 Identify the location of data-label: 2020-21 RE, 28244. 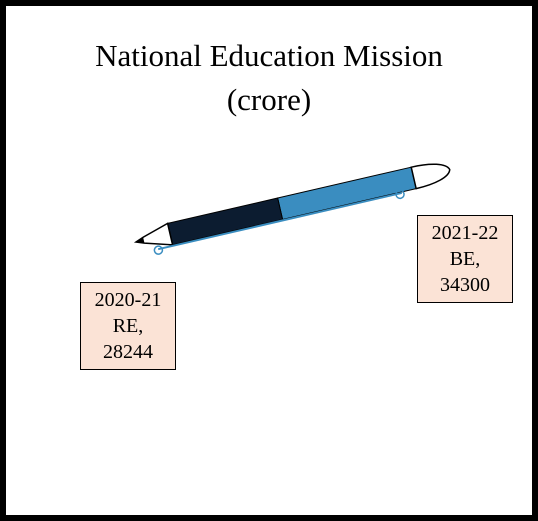
(128, 326).